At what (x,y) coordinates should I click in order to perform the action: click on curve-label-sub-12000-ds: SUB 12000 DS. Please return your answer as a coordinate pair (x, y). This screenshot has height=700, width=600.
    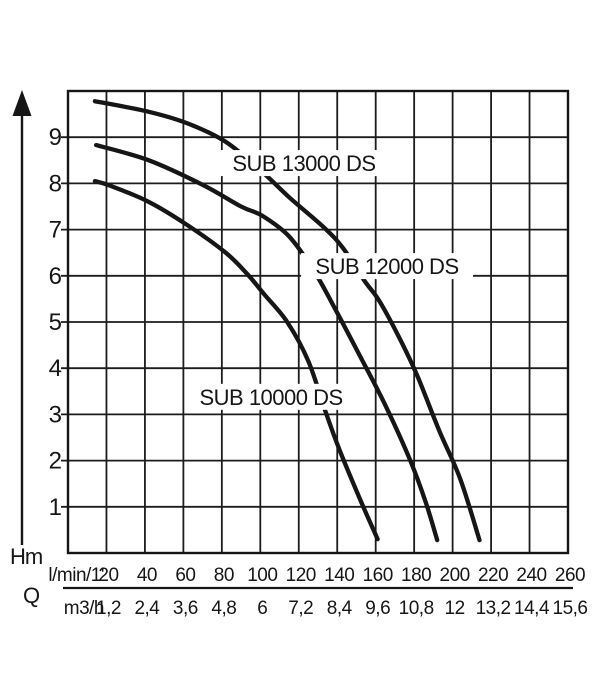
    Looking at the image, I should click on (386, 266).